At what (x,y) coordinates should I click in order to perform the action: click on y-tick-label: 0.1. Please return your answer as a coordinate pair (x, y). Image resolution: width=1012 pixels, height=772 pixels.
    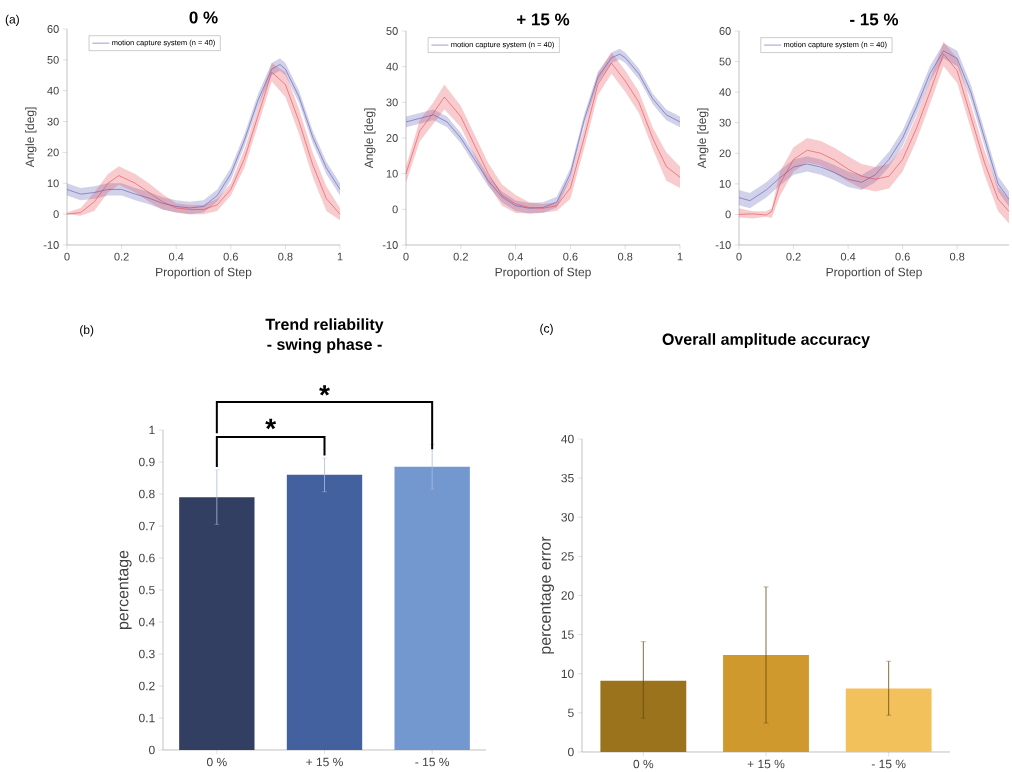
    Looking at the image, I should click on (146, 718).